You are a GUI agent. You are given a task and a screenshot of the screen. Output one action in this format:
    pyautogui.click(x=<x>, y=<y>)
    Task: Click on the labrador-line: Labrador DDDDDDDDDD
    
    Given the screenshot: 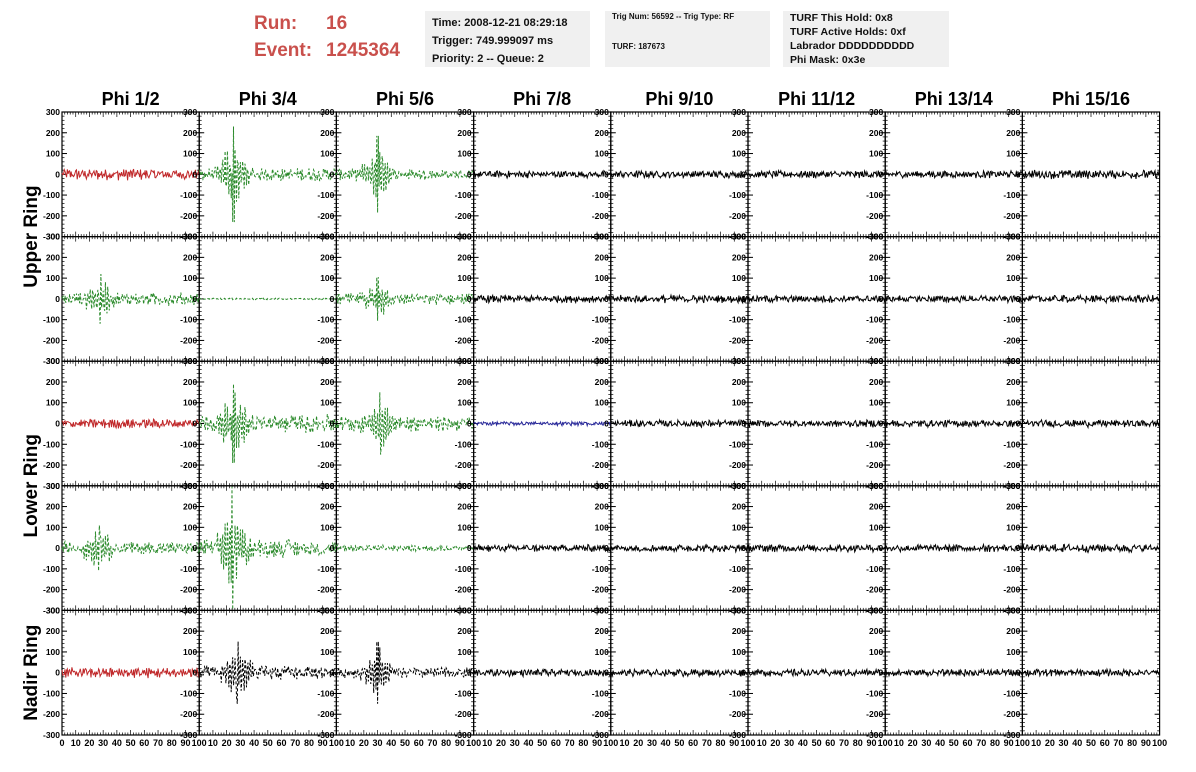 What is the action you would take?
    pyautogui.click(x=852, y=46)
    